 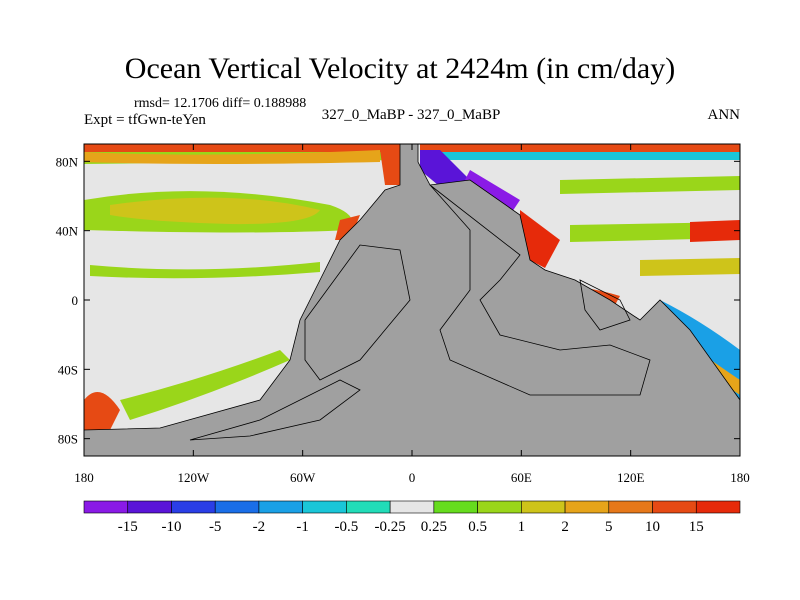 What do you see at coordinates (652, 527) in the screenshot?
I see `colorbar-label: 10` at bounding box center [652, 527].